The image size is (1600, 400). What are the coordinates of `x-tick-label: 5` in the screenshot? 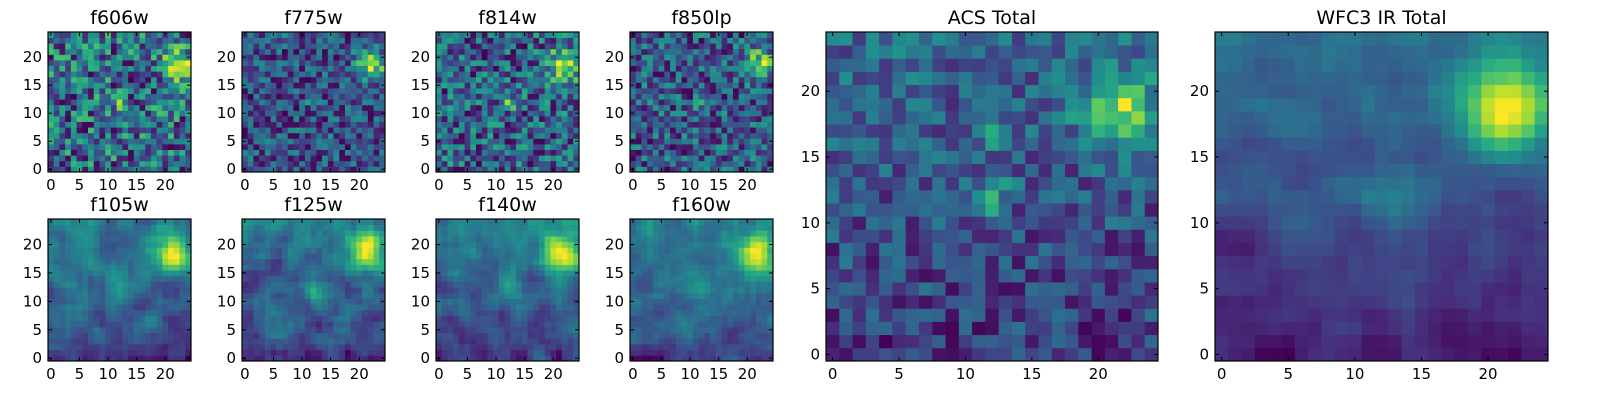 It's located at (80, 374).